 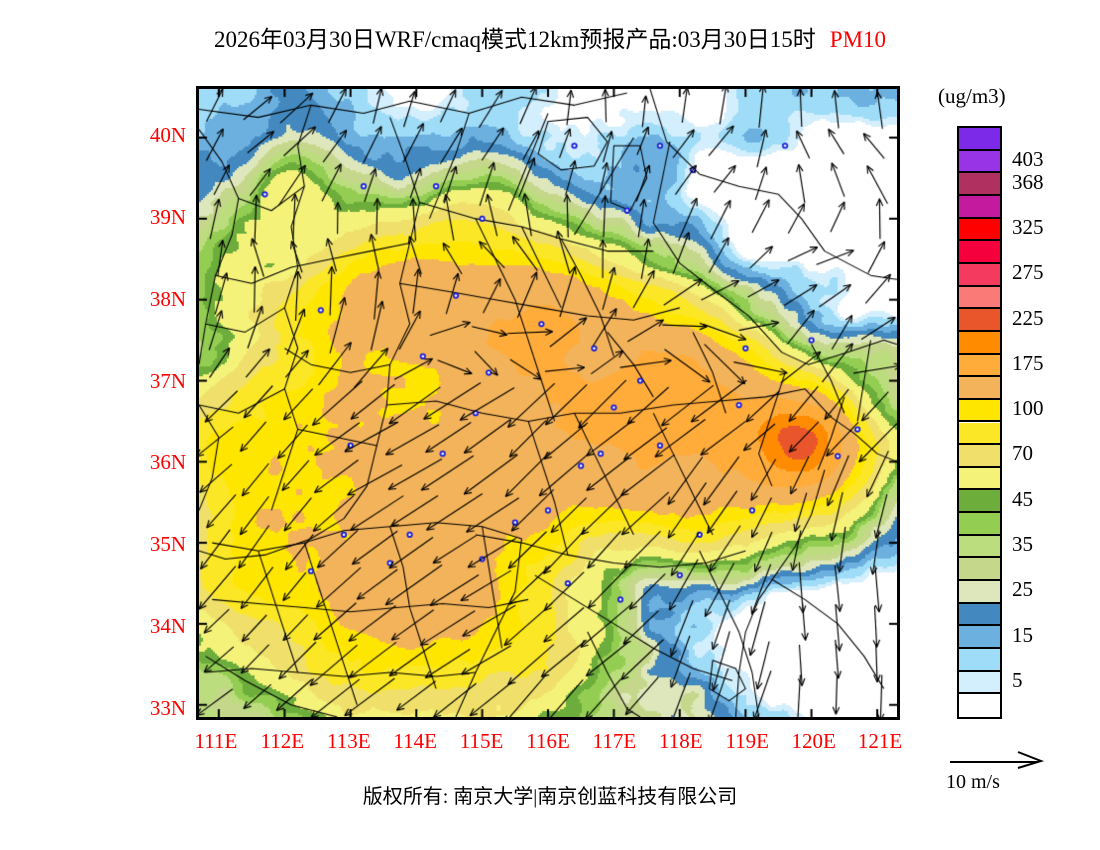 What do you see at coordinates (614, 741) in the screenshot?
I see `lon-tick-117E: 117E` at bounding box center [614, 741].